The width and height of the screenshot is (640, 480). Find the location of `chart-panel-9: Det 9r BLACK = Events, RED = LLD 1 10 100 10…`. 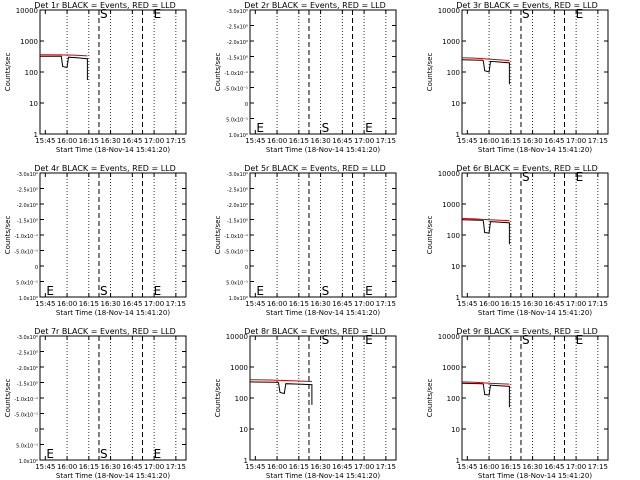

chart-panel-9: Det 9r BLACK = Events, RED = LLD 1 10 100 10… is located at coordinates (517, 403).